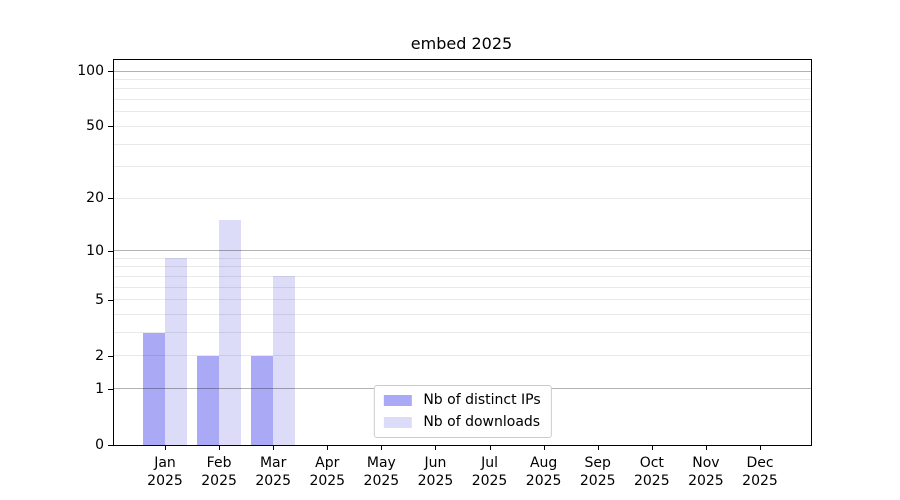 The image size is (900, 500). I want to click on y-axis-tick-label: 10, so click(95, 250).